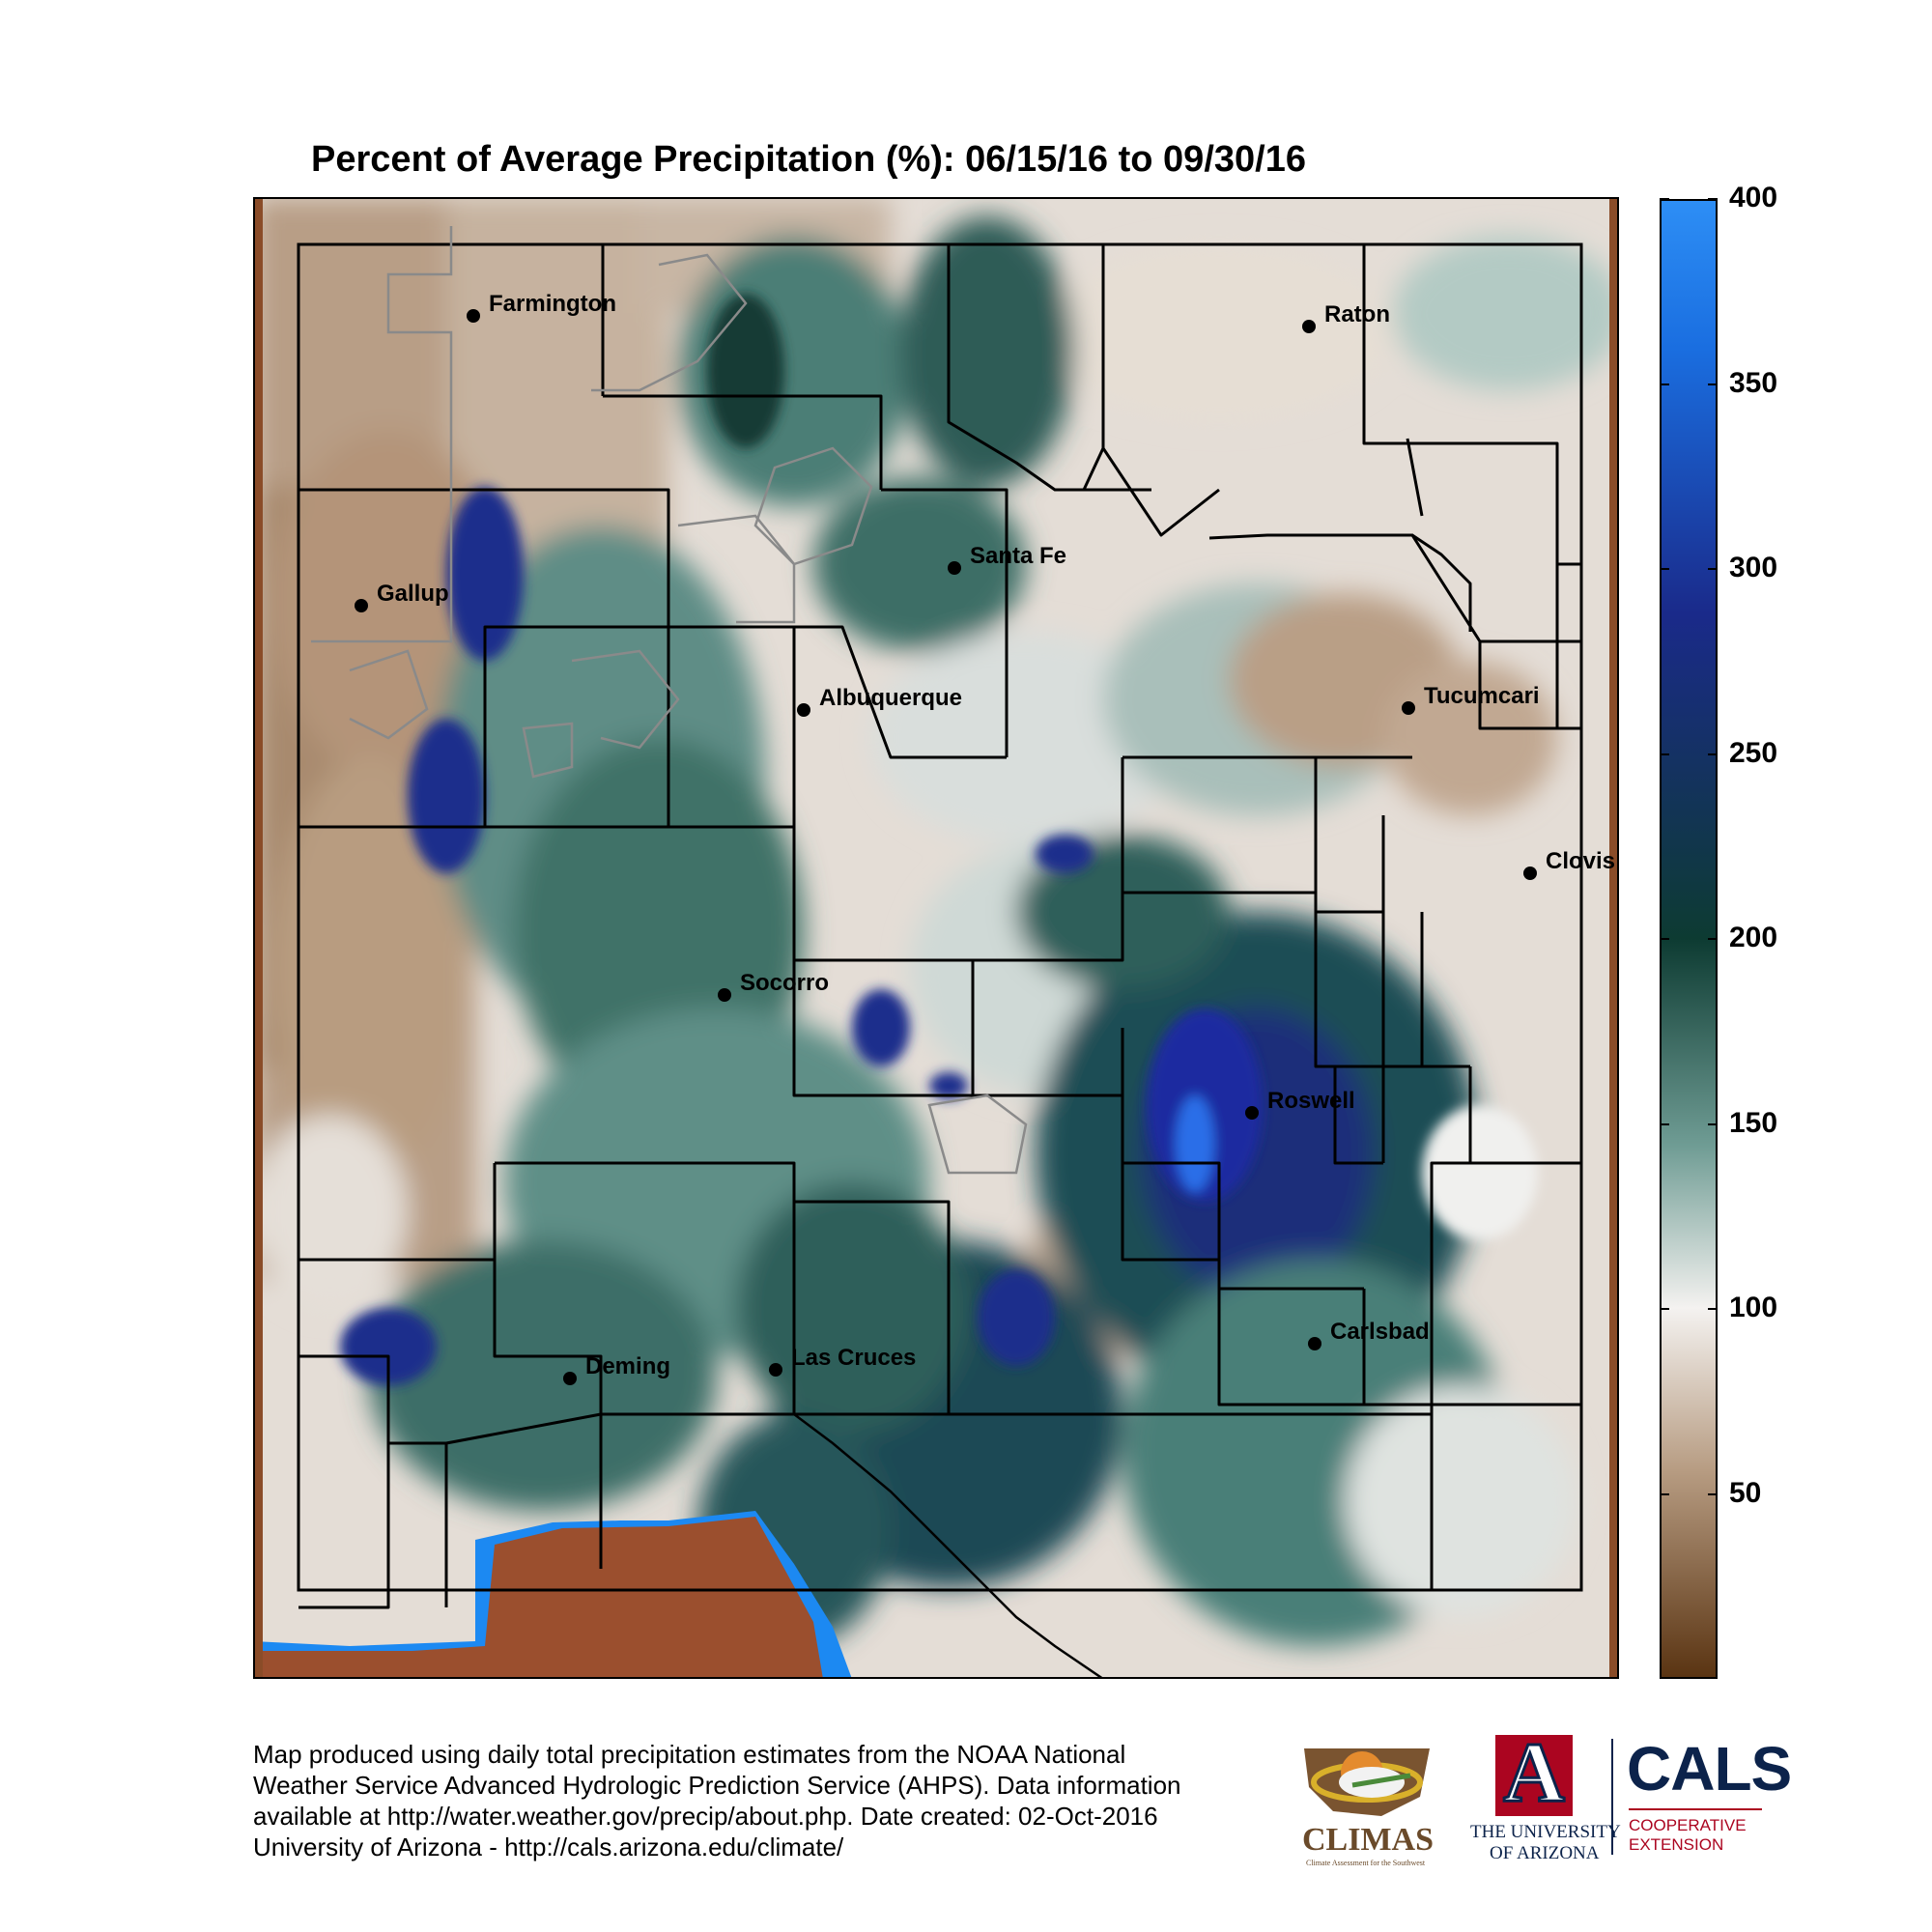 The height and width of the screenshot is (1932, 1932). I want to click on city-las-cruces: Las Cruces, so click(842, 1361).